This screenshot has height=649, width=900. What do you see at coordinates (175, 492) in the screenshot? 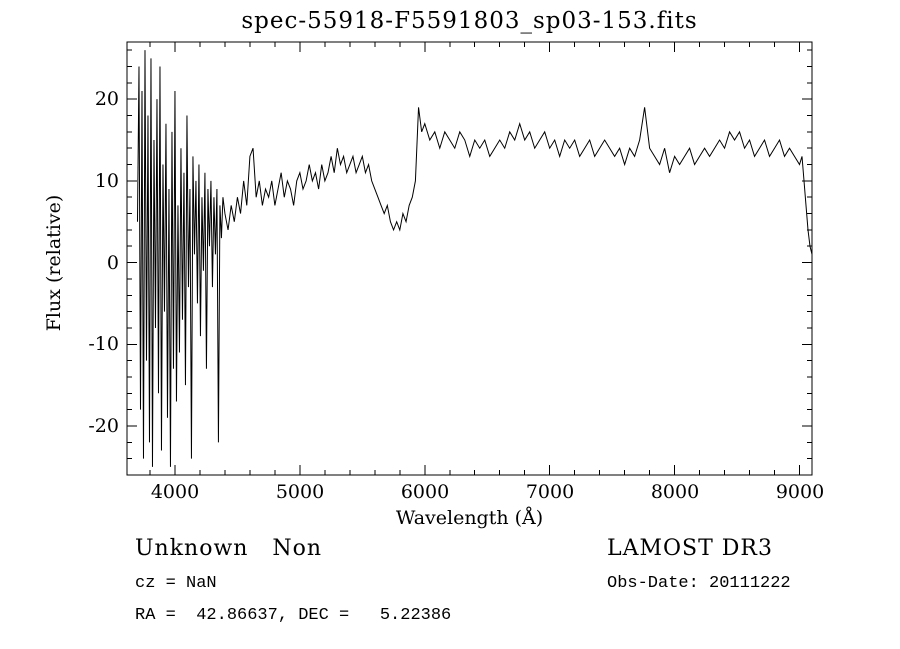
I see `x-tick-label: 4000` at bounding box center [175, 492].